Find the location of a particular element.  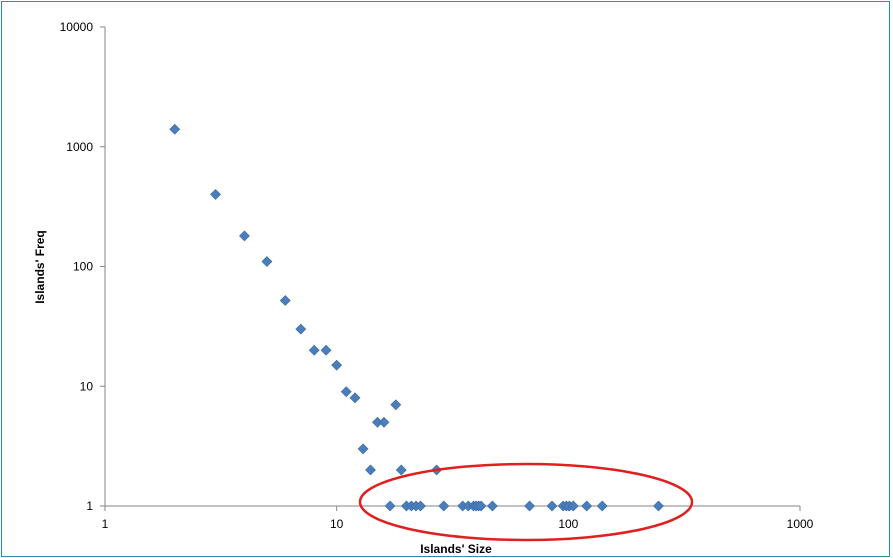

x-tick-label: 10 is located at coordinates (337, 524).